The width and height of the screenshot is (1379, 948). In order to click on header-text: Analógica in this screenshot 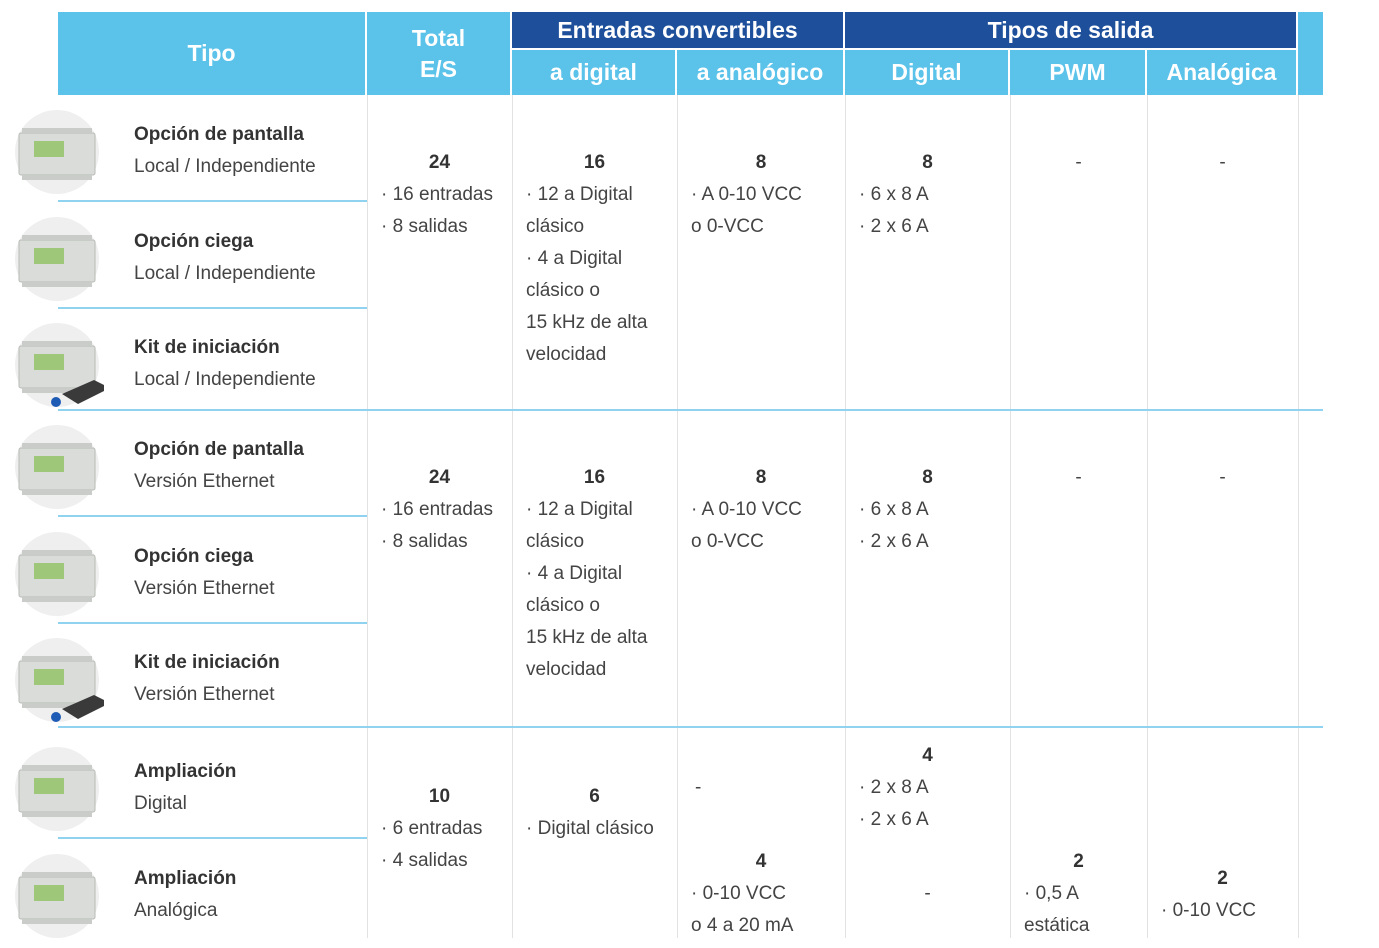, I will do `click(1221, 72)`.